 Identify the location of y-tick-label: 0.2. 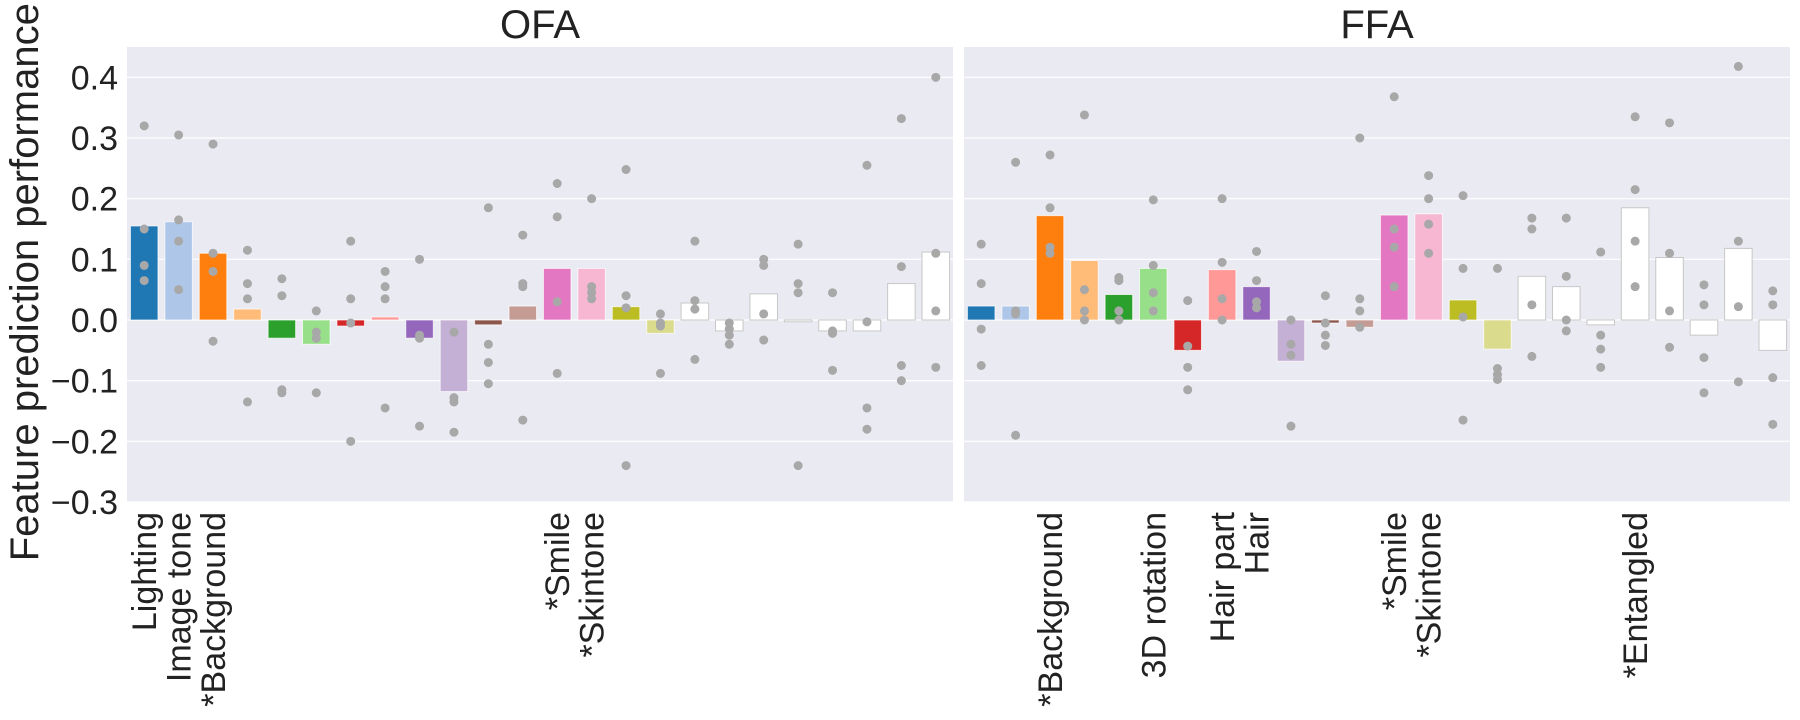
(94, 200).